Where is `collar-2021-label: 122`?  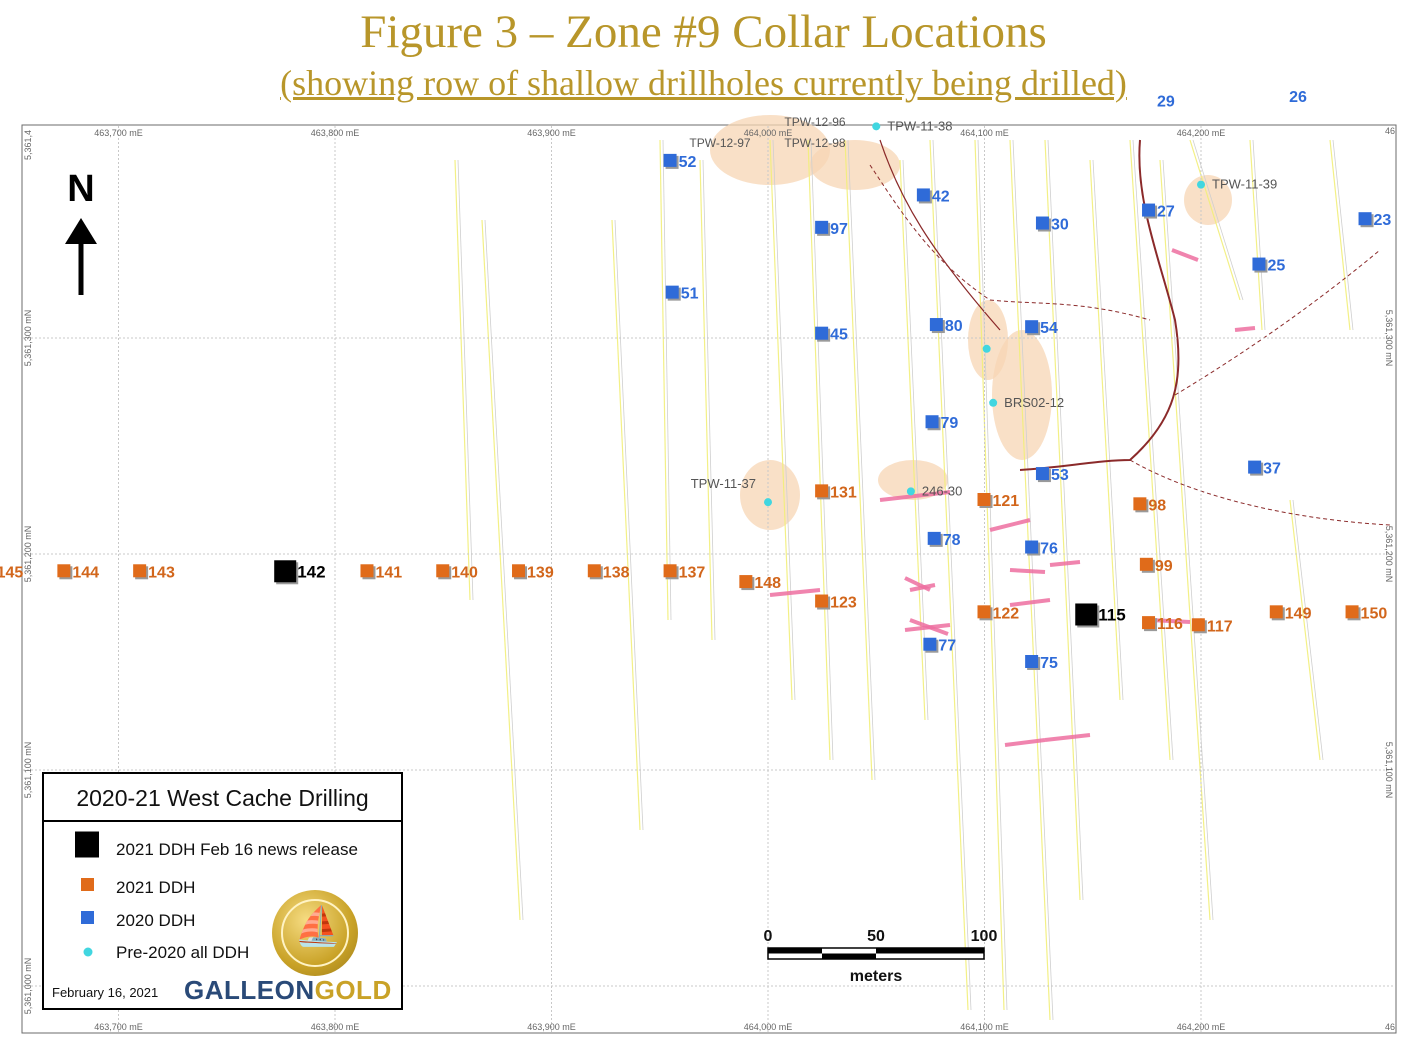
collar-2021-label: 122 is located at coordinates (1006, 613).